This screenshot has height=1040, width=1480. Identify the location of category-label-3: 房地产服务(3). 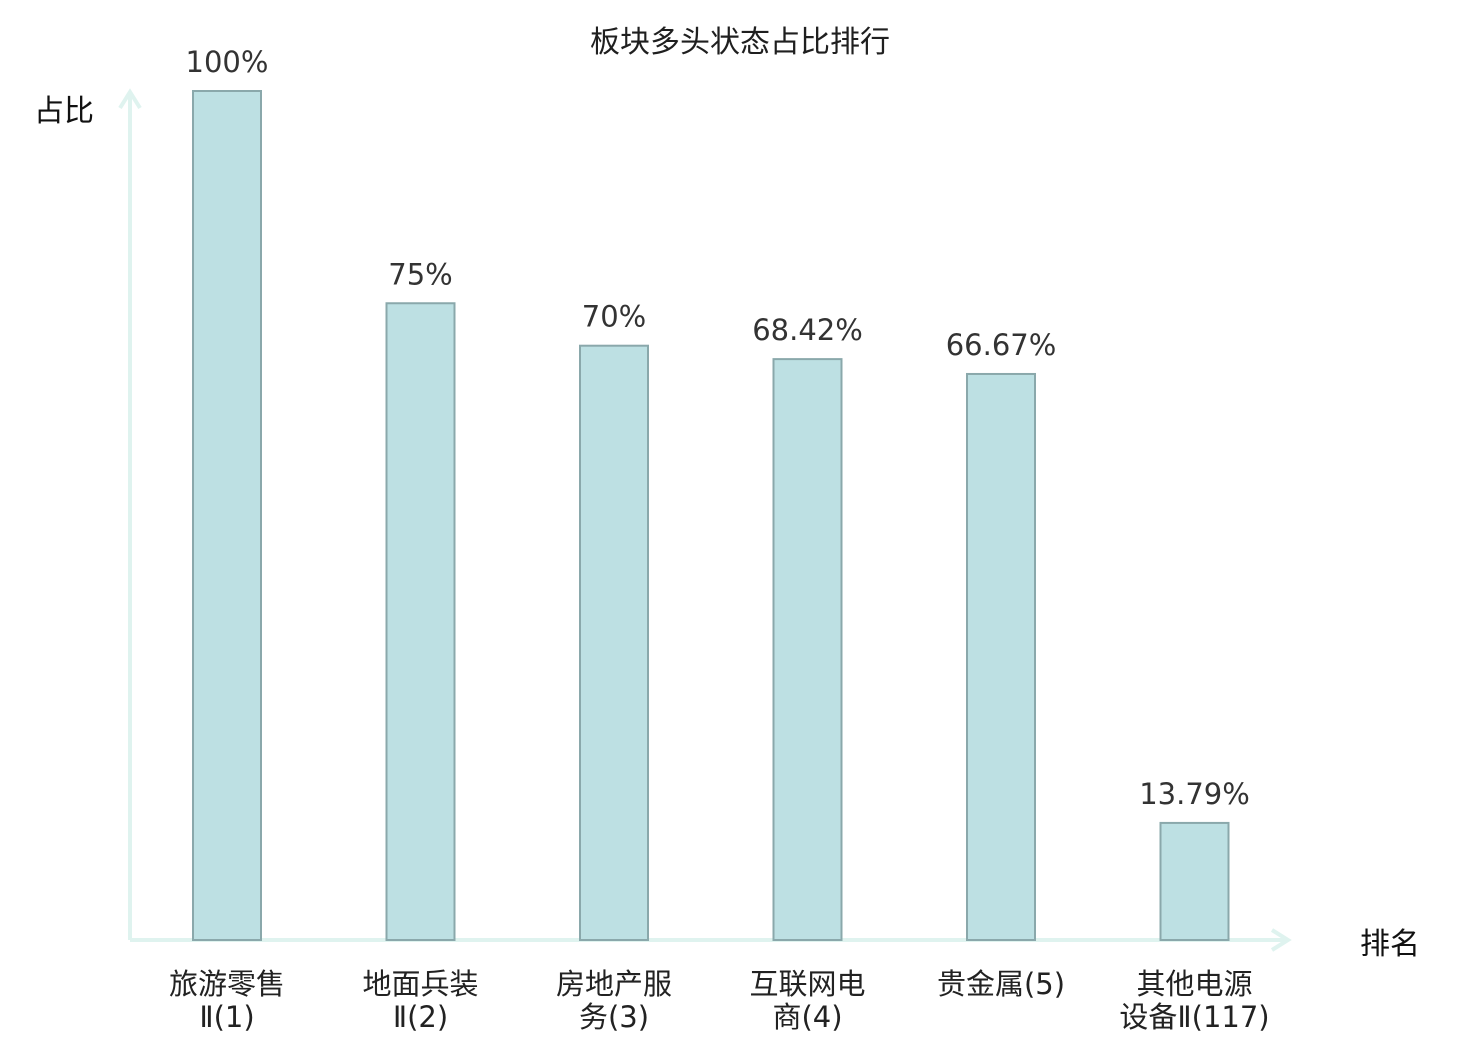
(614, 1000).